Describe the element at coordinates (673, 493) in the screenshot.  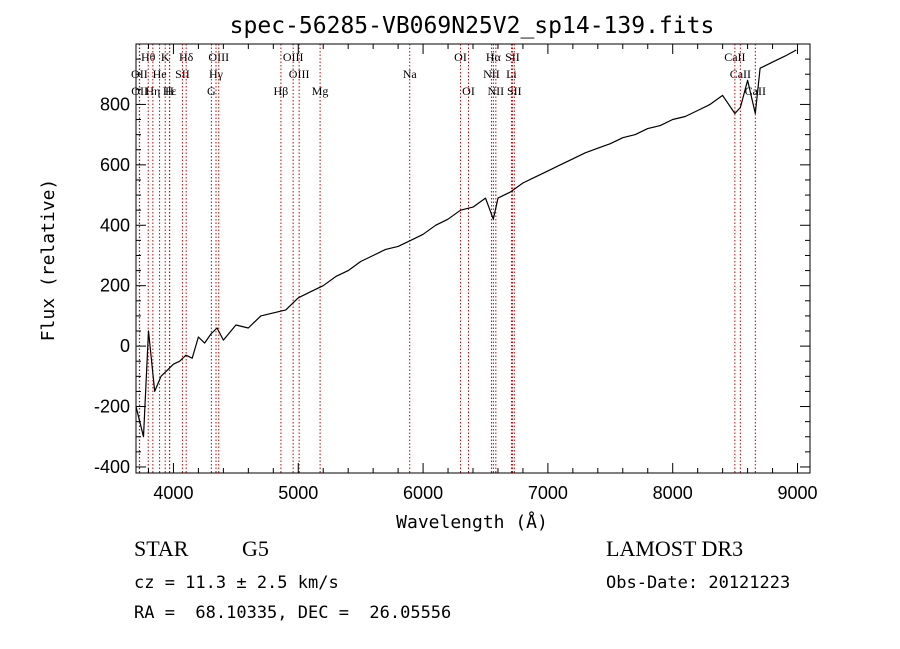
I see `x-tick-label: 8000` at that location.